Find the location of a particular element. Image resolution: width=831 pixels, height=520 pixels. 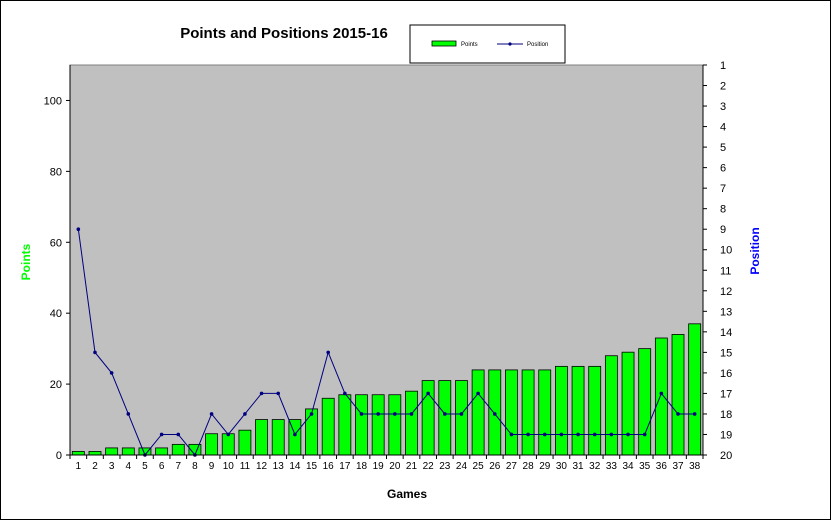

left-tick-label: 20 is located at coordinates (56, 385).